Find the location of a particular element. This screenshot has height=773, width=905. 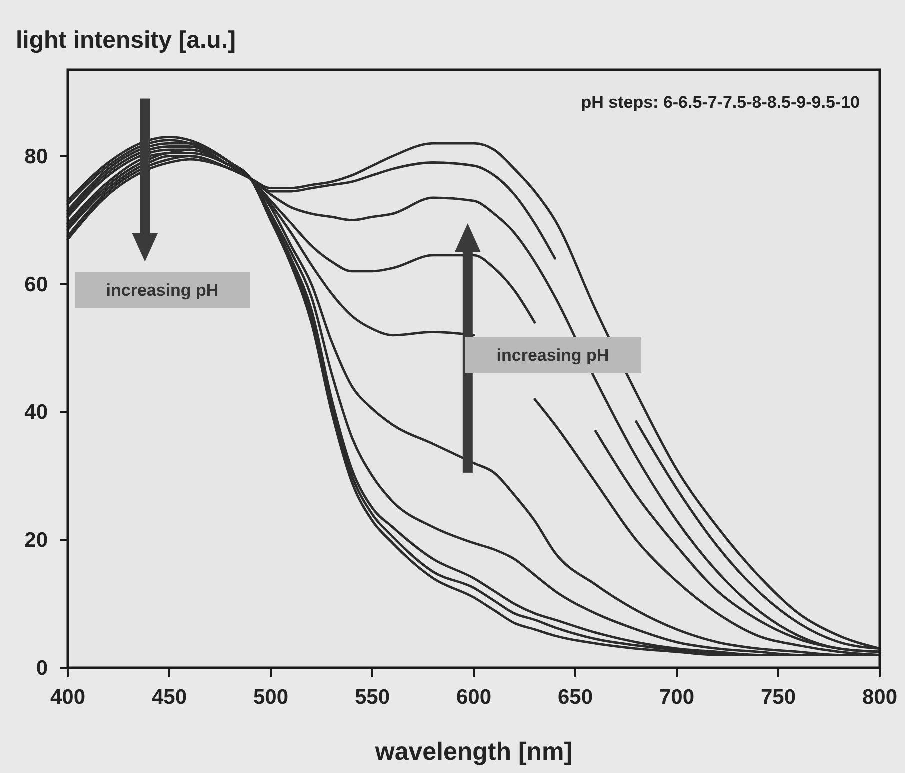

x-tick-label: 500 is located at coordinates (271, 697).